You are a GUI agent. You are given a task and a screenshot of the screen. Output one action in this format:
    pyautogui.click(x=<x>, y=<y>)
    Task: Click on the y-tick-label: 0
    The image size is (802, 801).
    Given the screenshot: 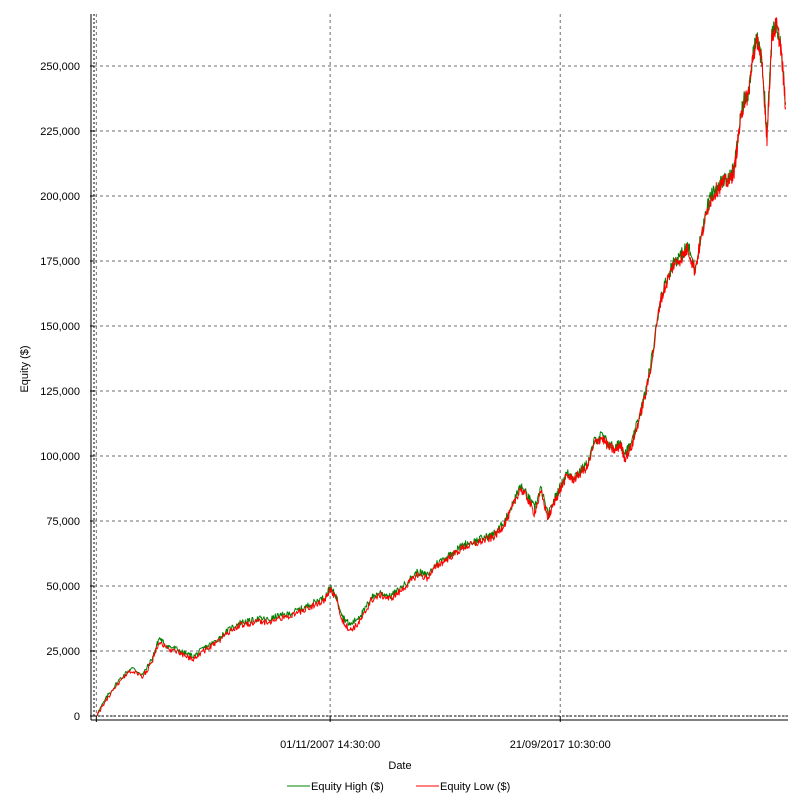 What is the action you would take?
    pyautogui.click(x=77, y=717)
    